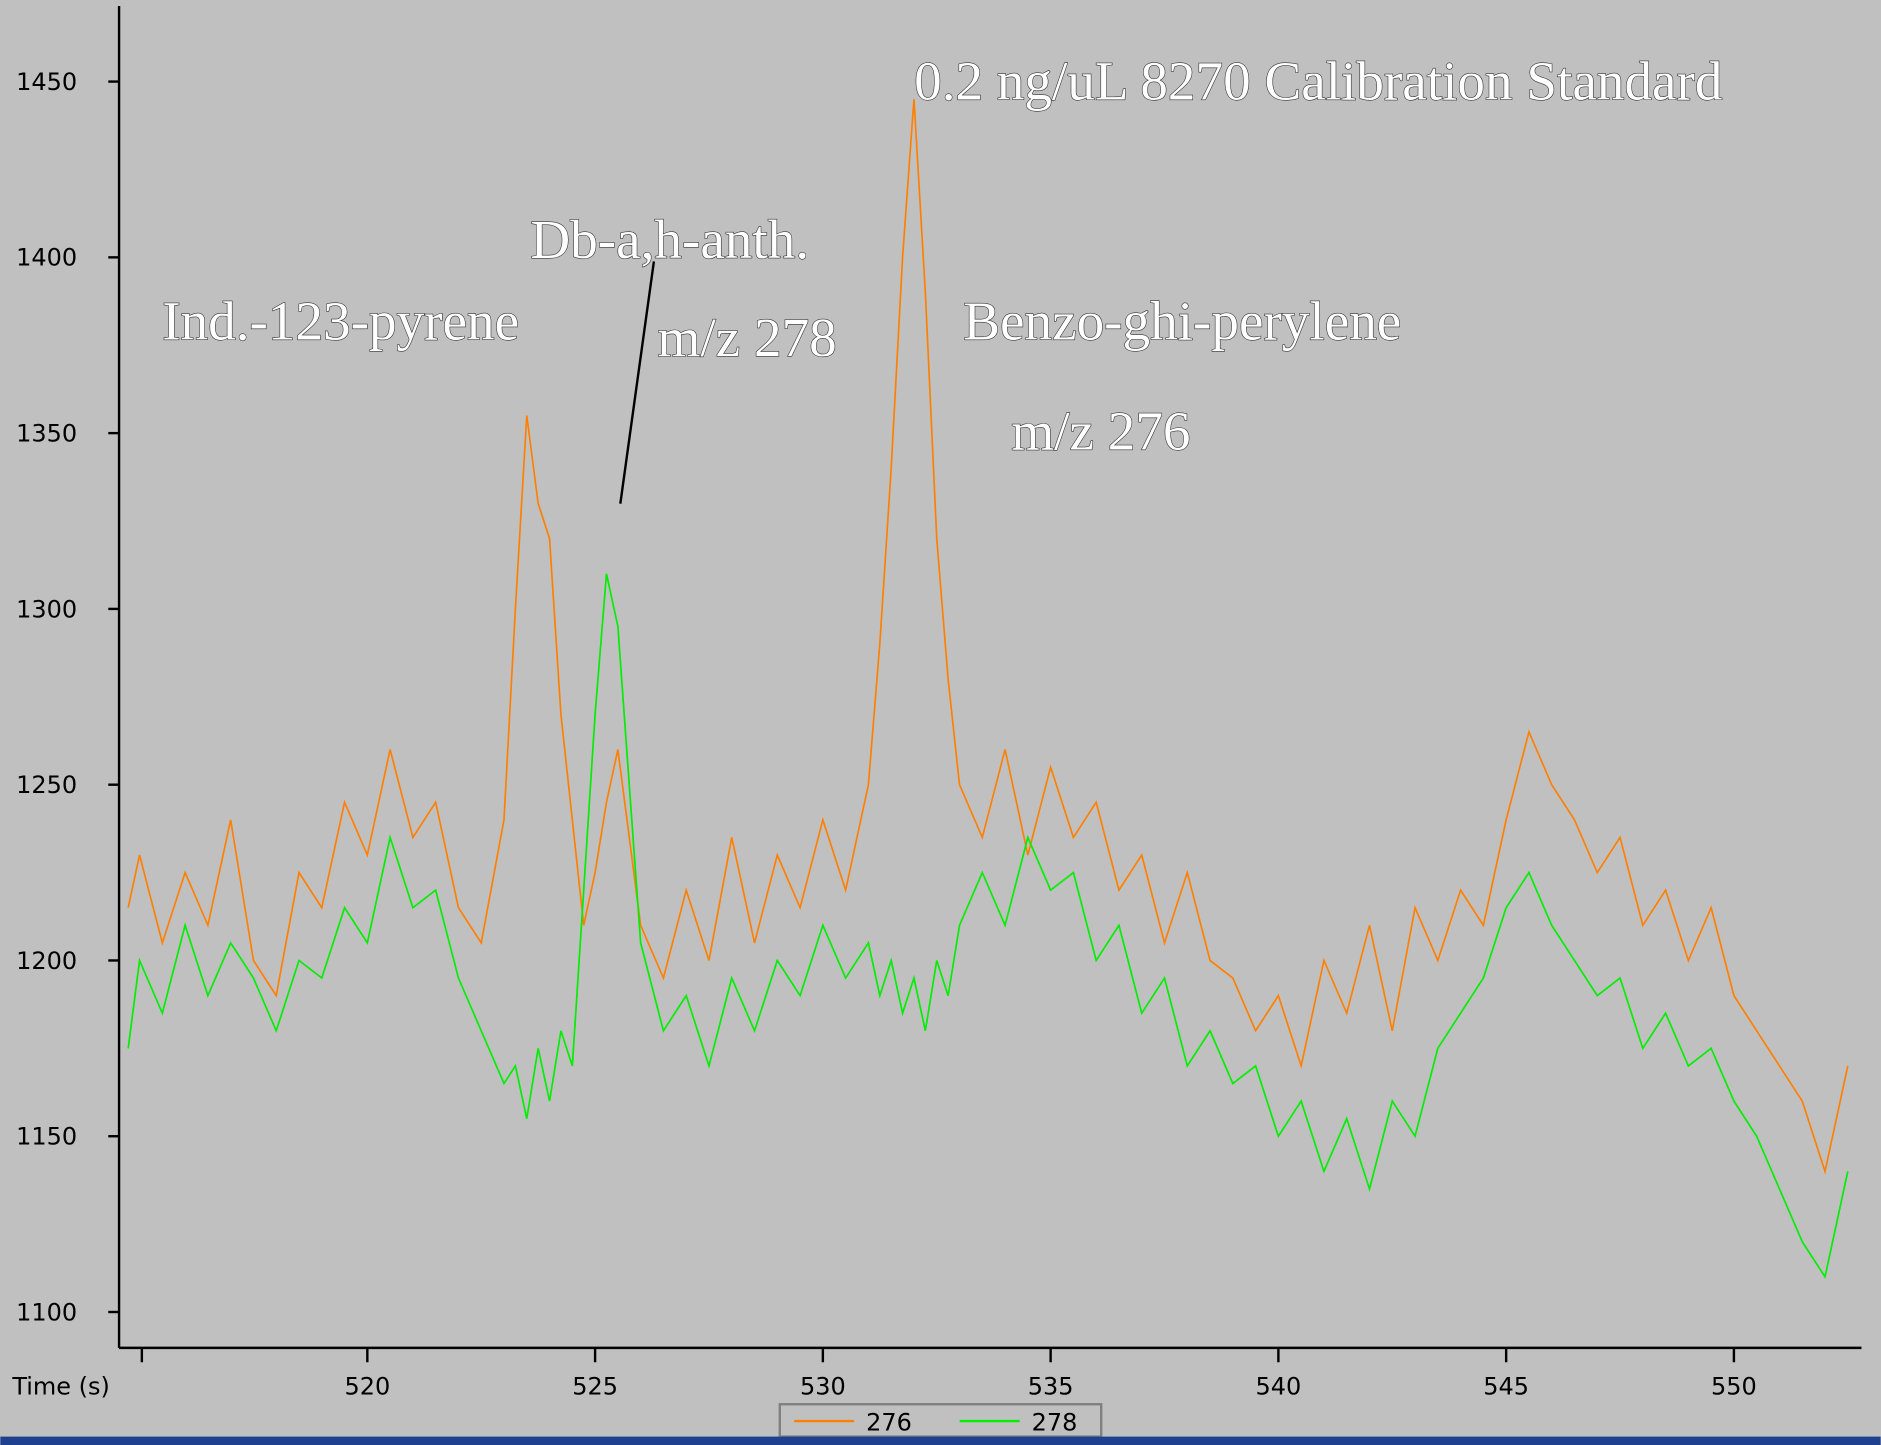 The width and height of the screenshot is (1881, 1445). What do you see at coordinates (823, 1387) in the screenshot?
I see `x-tick-label: 530` at bounding box center [823, 1387].